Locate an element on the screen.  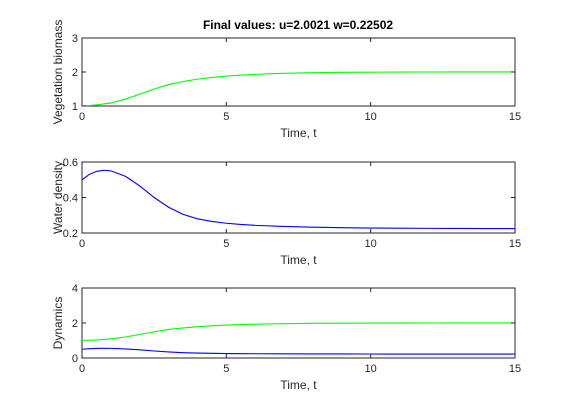
dynamics-x-tick-label: 5 is located at coordinates (226, 369).